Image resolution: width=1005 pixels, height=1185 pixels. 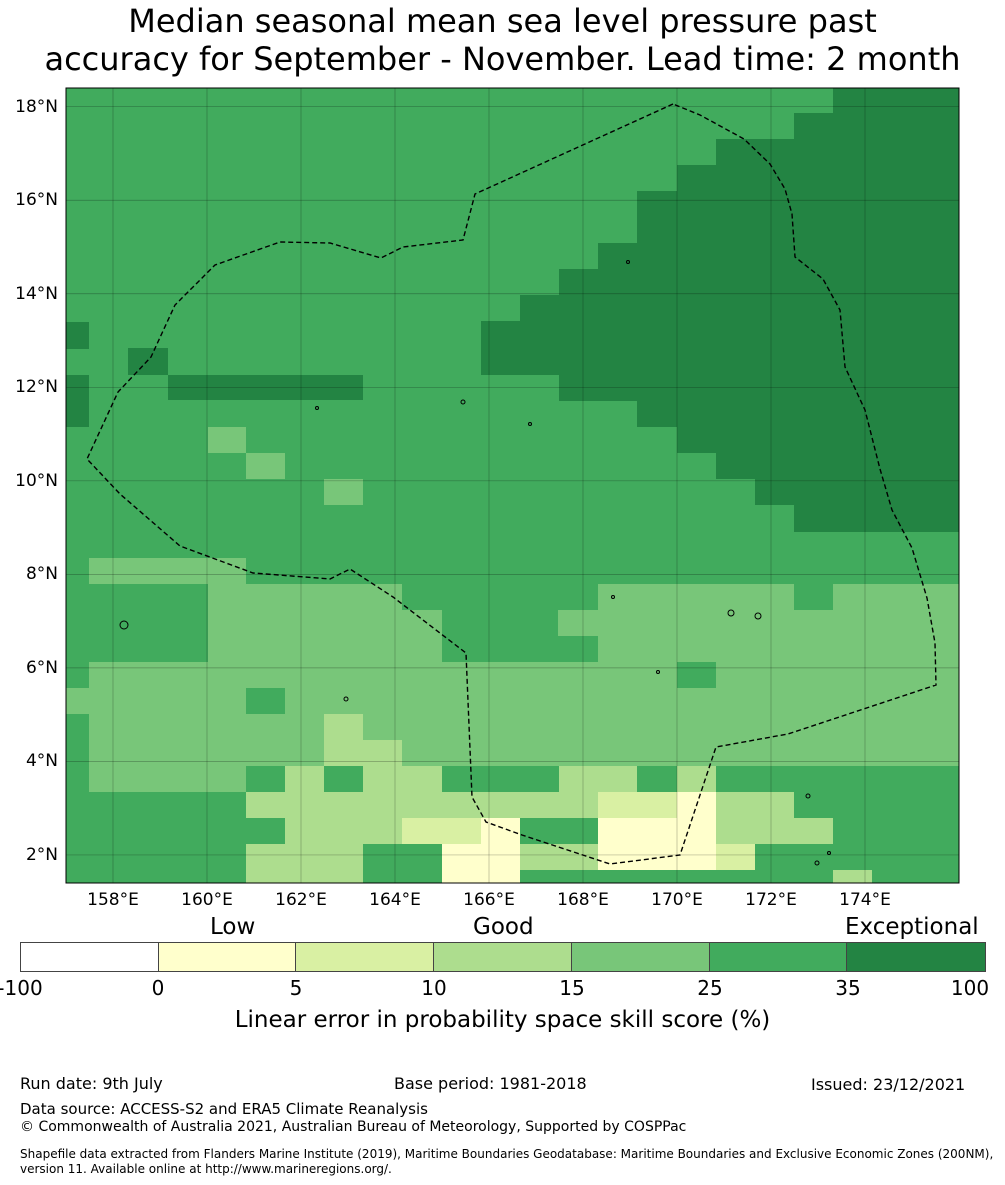 What do you see at coordinates (677, 900) in the screenshot?
I see `longitude-label: 170°E` at bounding box center [677, 900].